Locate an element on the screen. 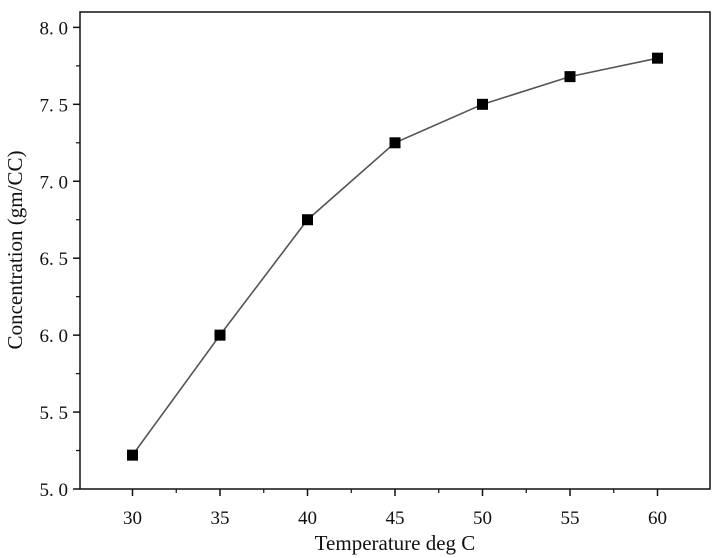 This screenshot has width=720, height=558. y-tick-label: 5. 5 is located at coordinates (54, 413).